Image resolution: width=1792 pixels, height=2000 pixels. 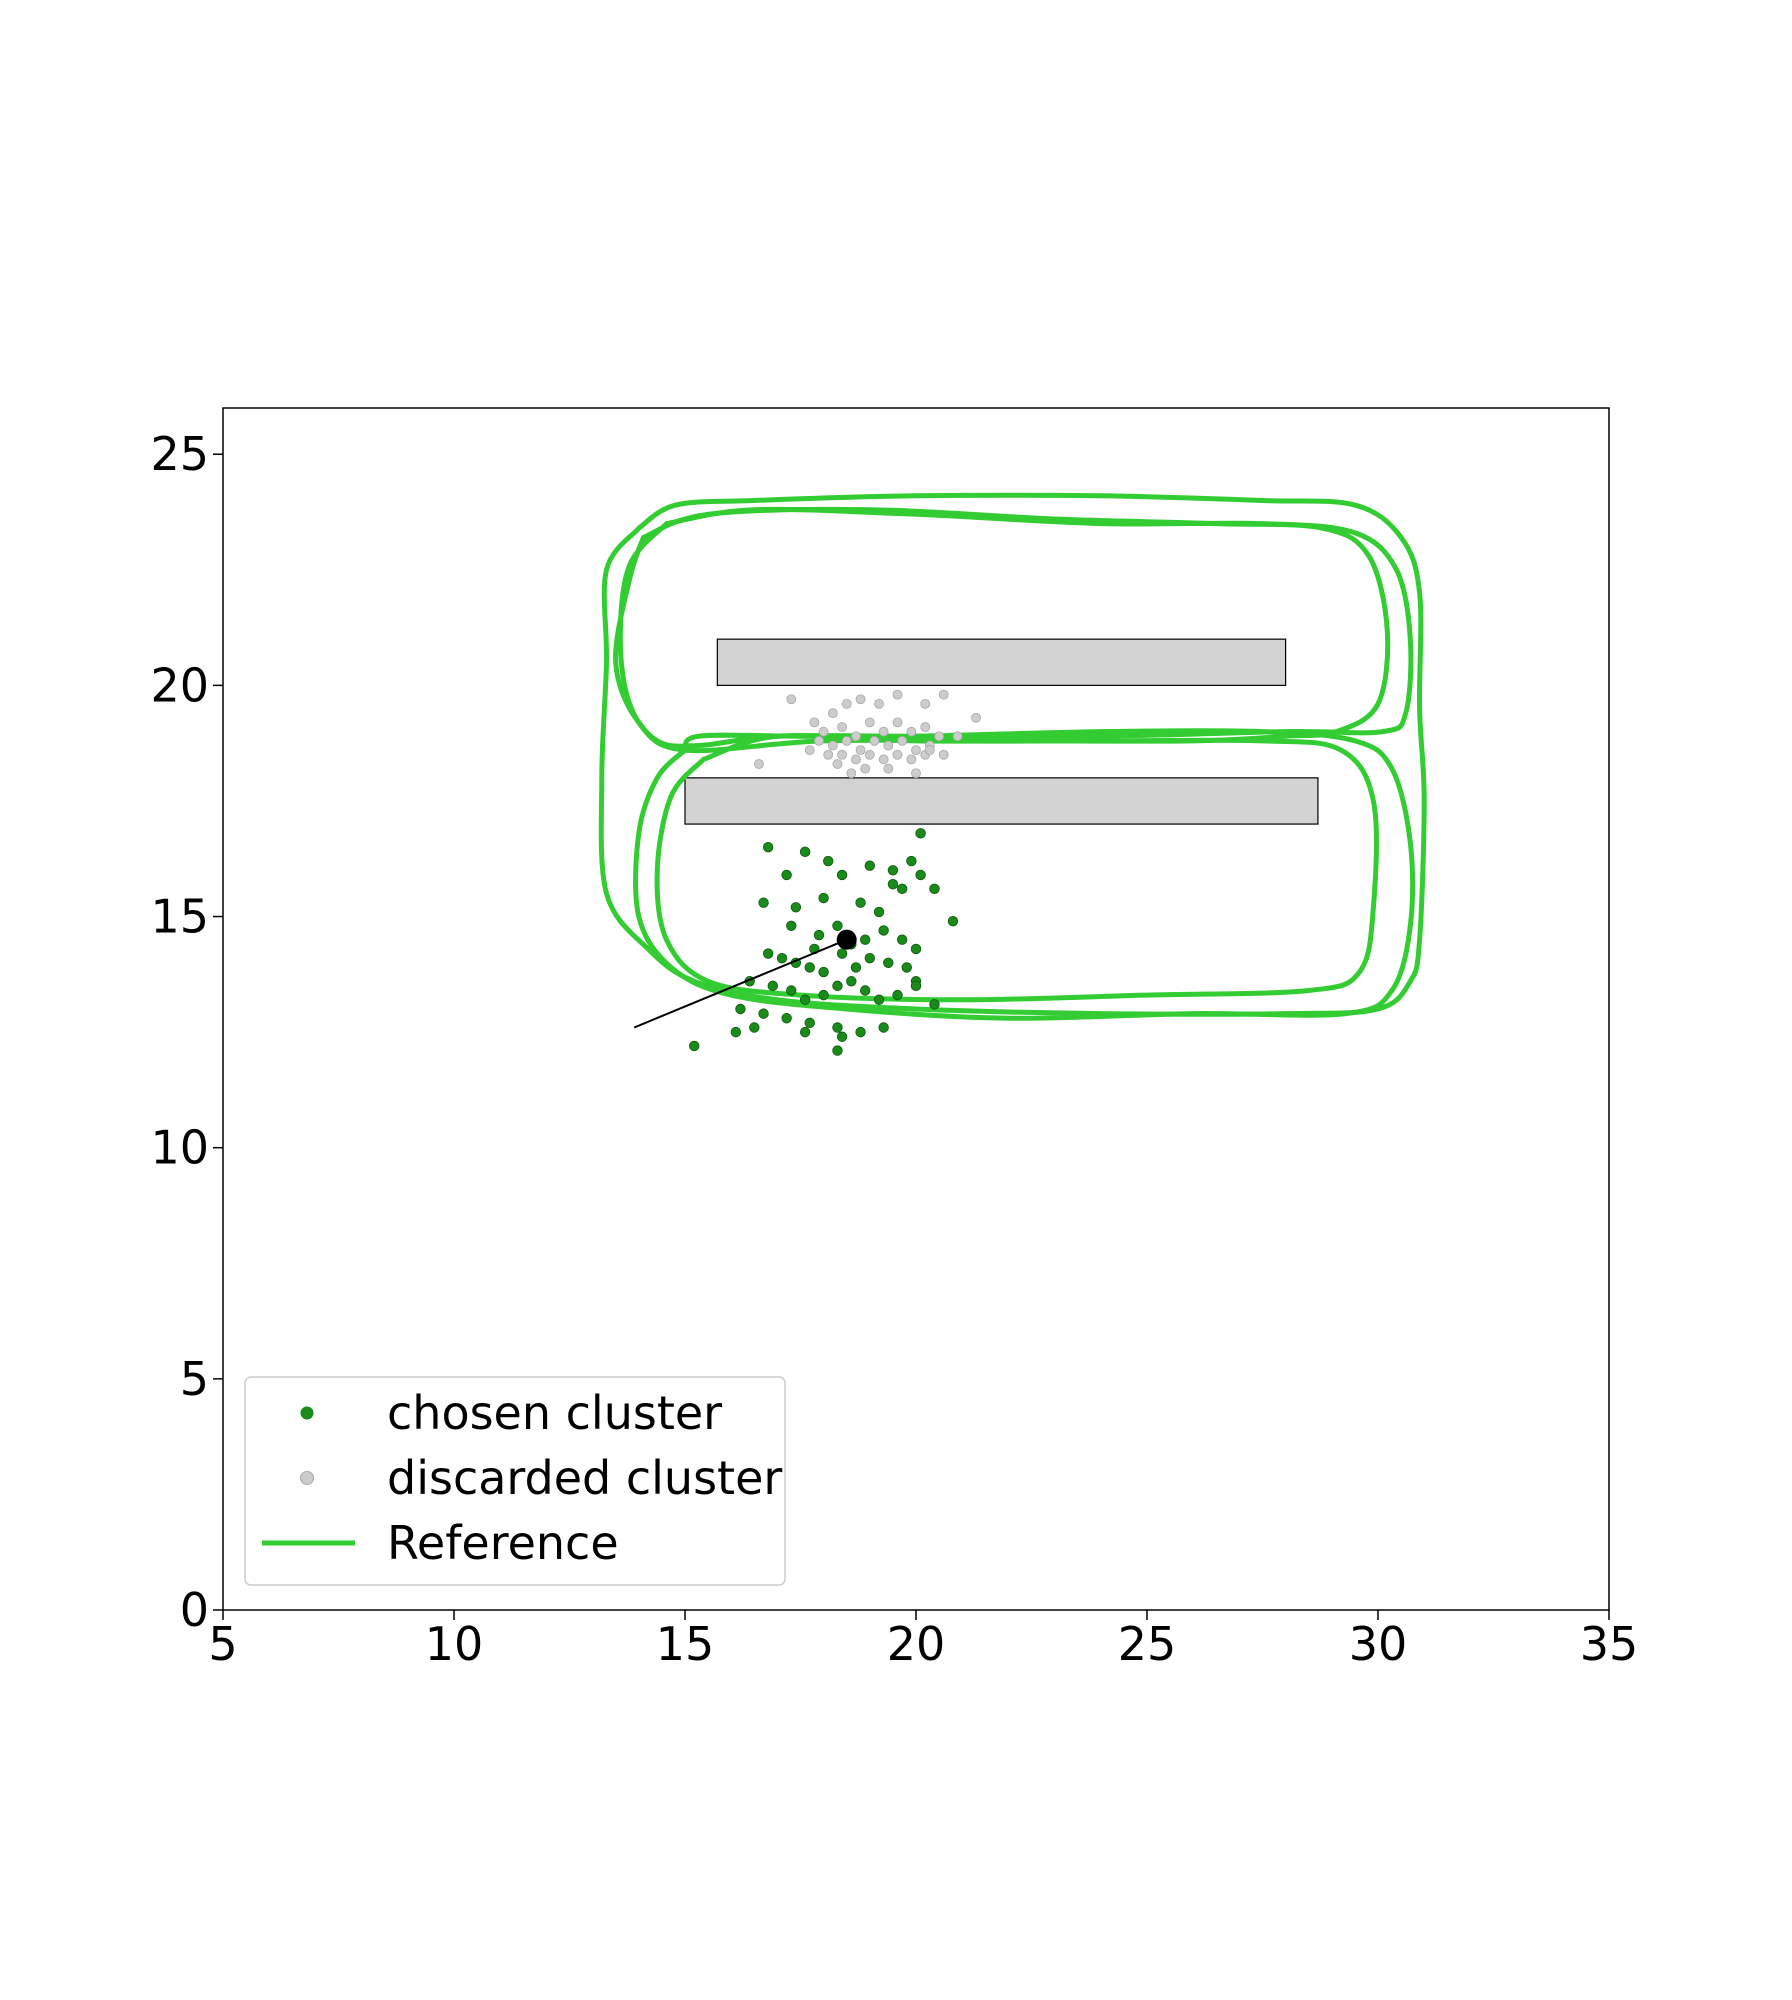 I want to click on legend-marker-discarded-cluster, so click(x=307, y=1478).